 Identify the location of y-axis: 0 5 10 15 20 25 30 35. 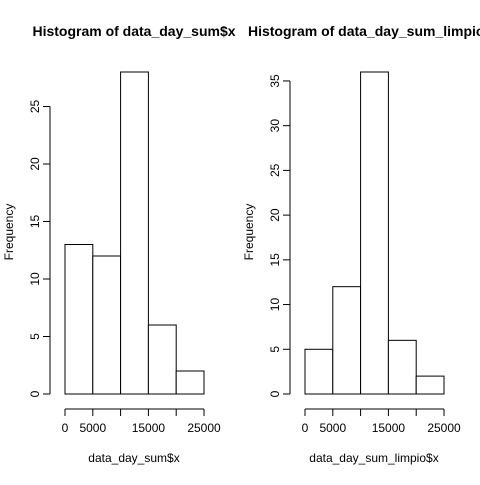
(279, 235).